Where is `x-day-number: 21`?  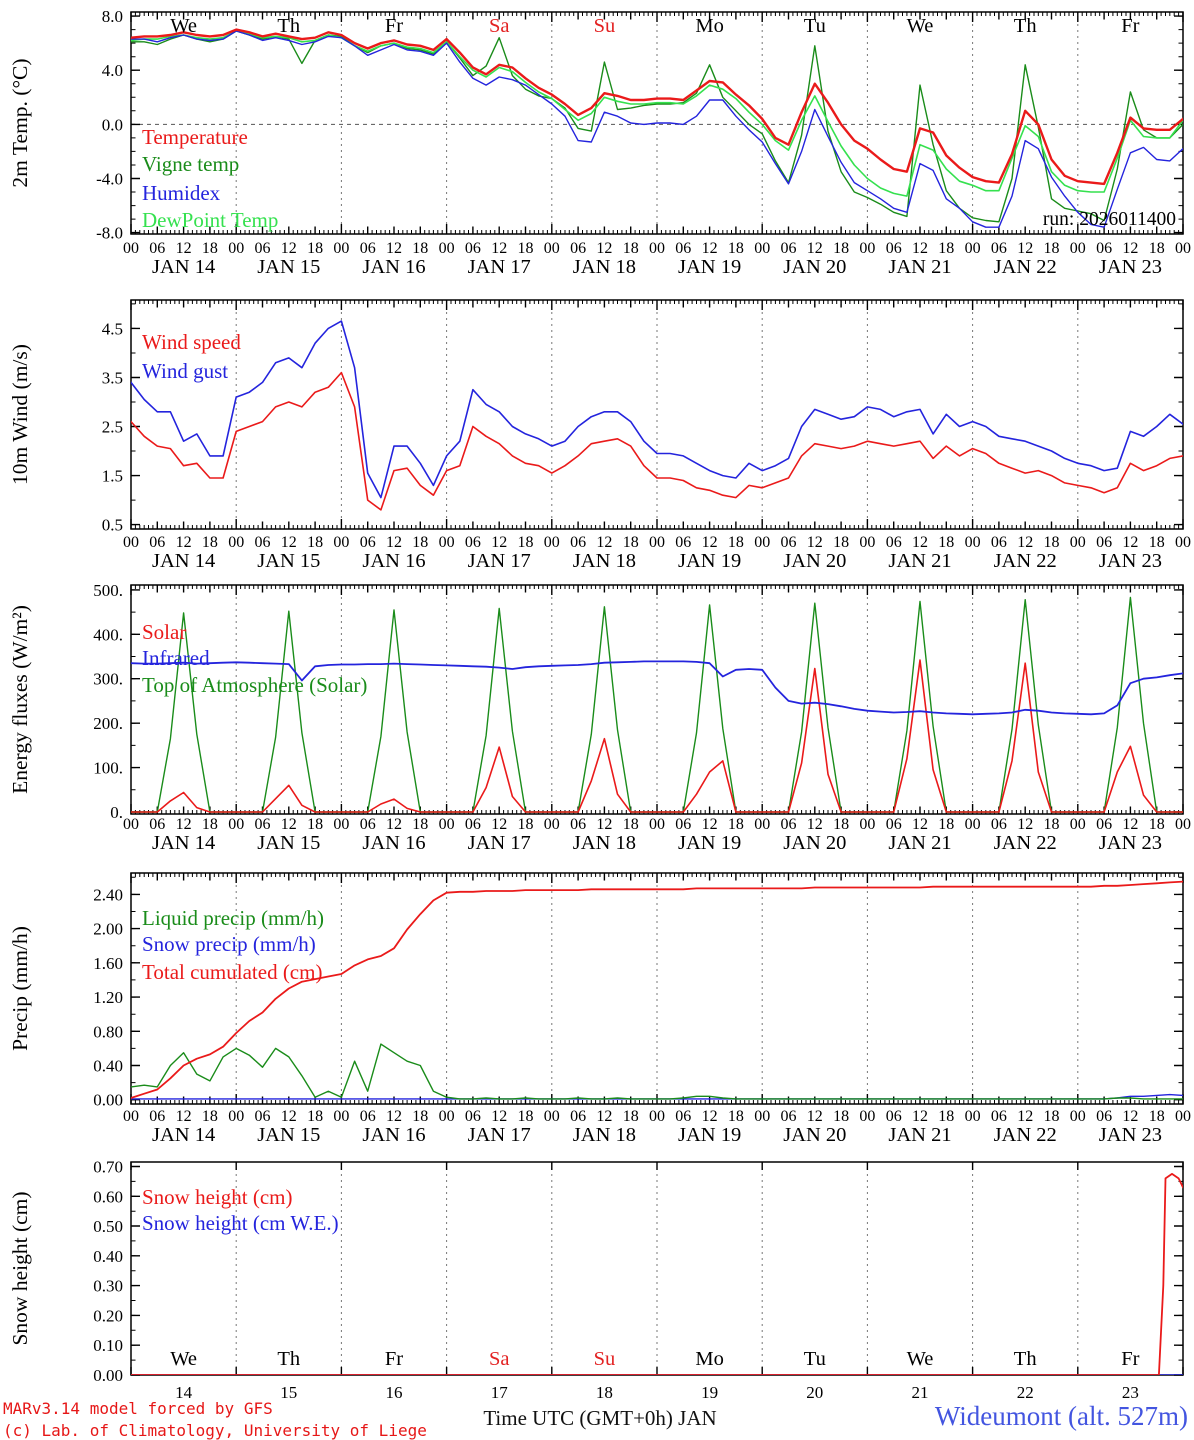
x-day-number: 21 is located at coordinates (920, 1392).